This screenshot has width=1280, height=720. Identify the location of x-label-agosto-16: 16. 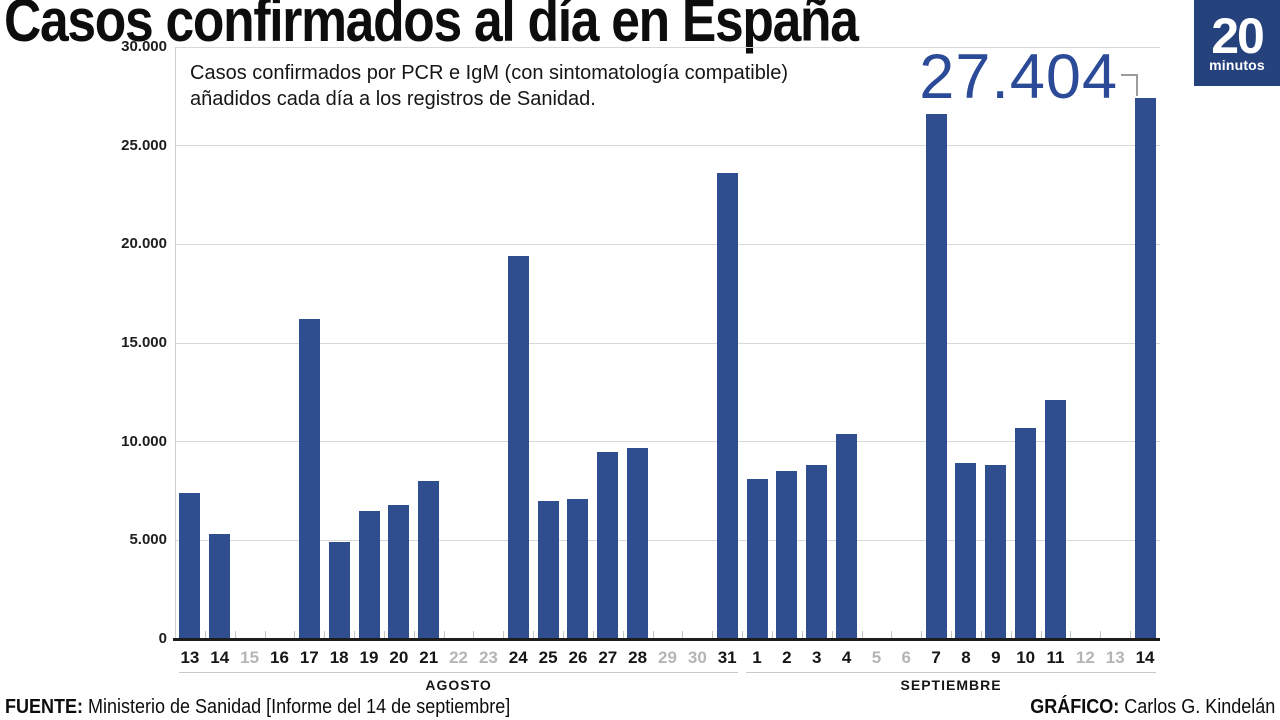
(279, 657).